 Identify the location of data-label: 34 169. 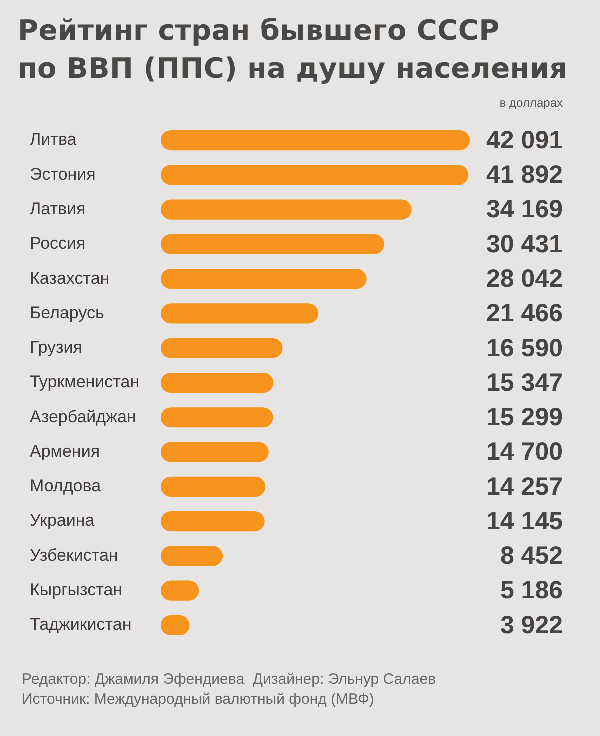
(524, 210).